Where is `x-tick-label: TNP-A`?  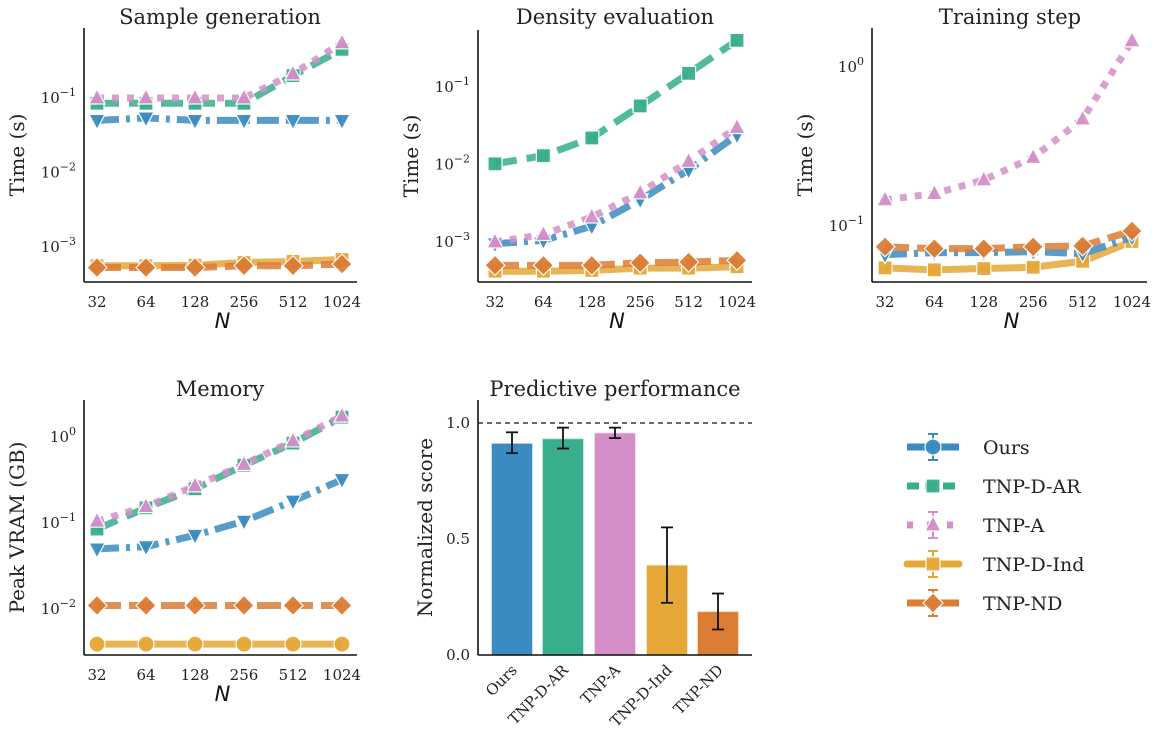 x-tick-label: TNP-A is located at coordinates (600, 684).